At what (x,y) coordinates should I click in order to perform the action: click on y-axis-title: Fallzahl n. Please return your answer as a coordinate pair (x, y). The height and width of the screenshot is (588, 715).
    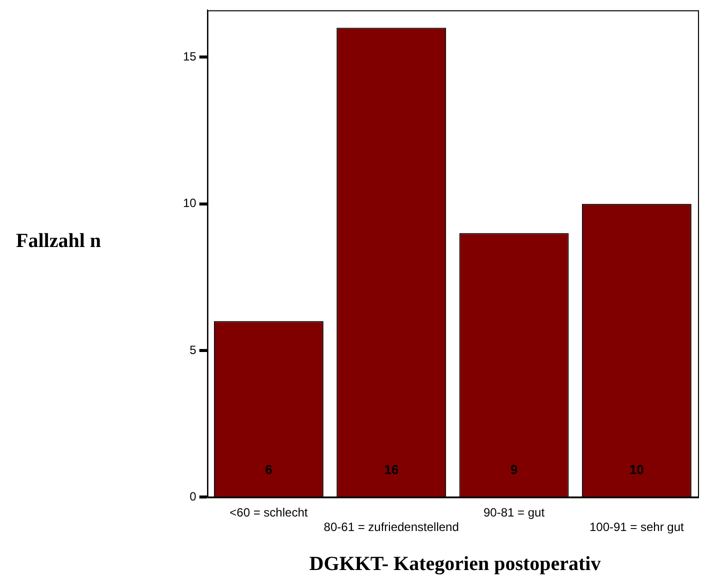
    Looking at the image, I should click on (59, 241).